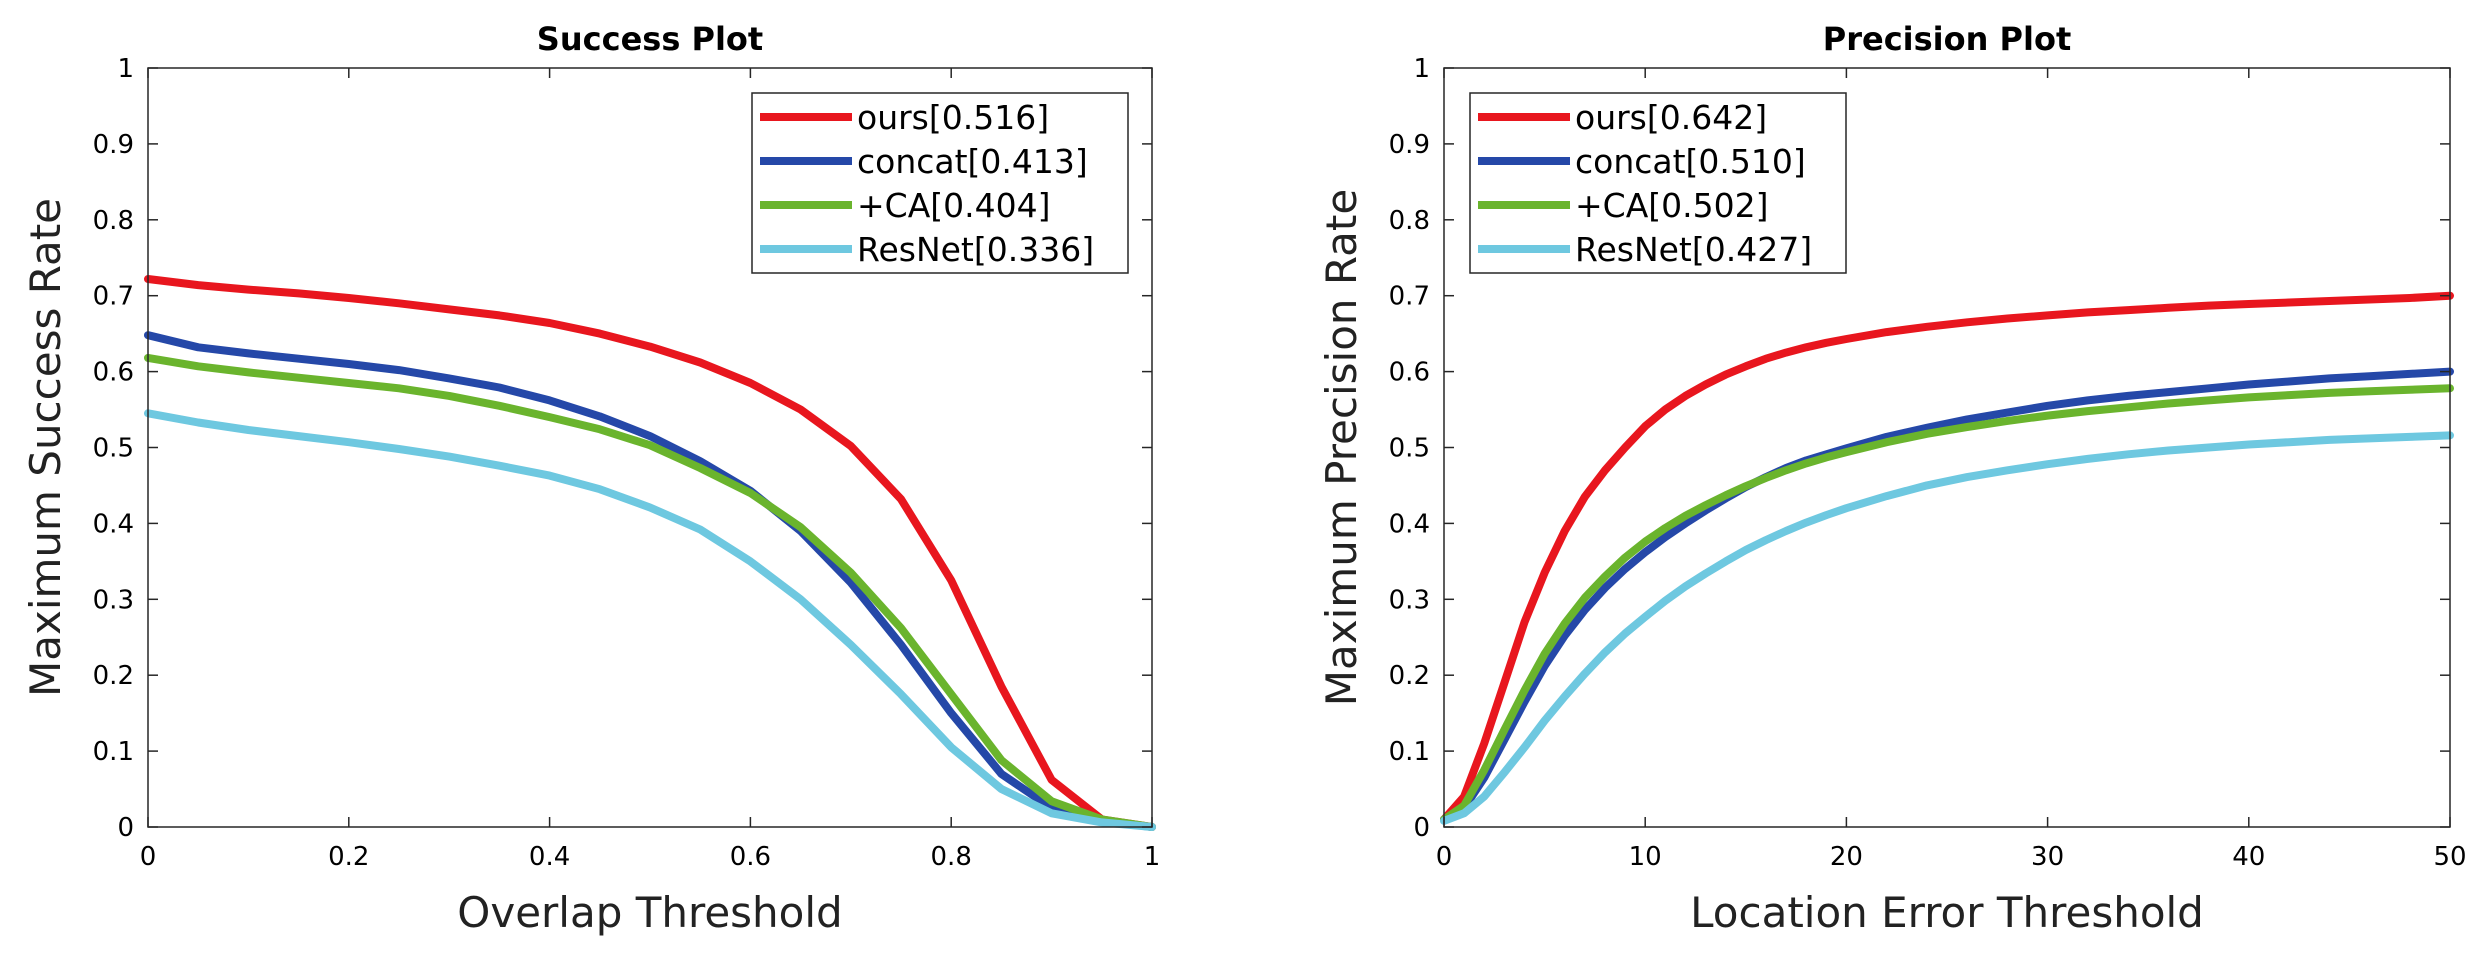 The width and height of the screenshot is (2484, 953). Describe the element at coordinates (975, 249) in the screenshot. I see `legend-label-4: ResNet[0.336]` at that location.